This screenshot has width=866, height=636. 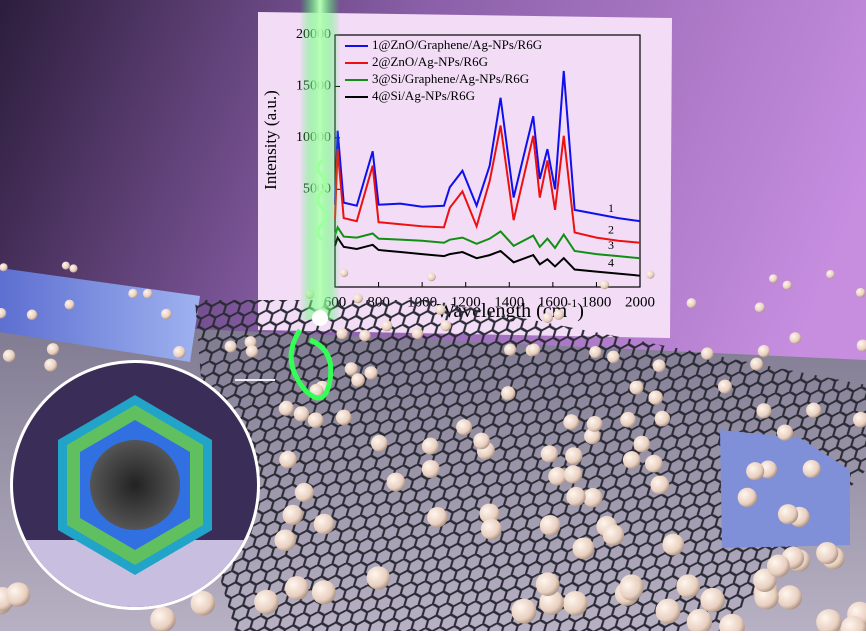 What do you see at coordinates (322, 200) in the screenshot?
I see `scattered-light` at bounding box center [322, 200].